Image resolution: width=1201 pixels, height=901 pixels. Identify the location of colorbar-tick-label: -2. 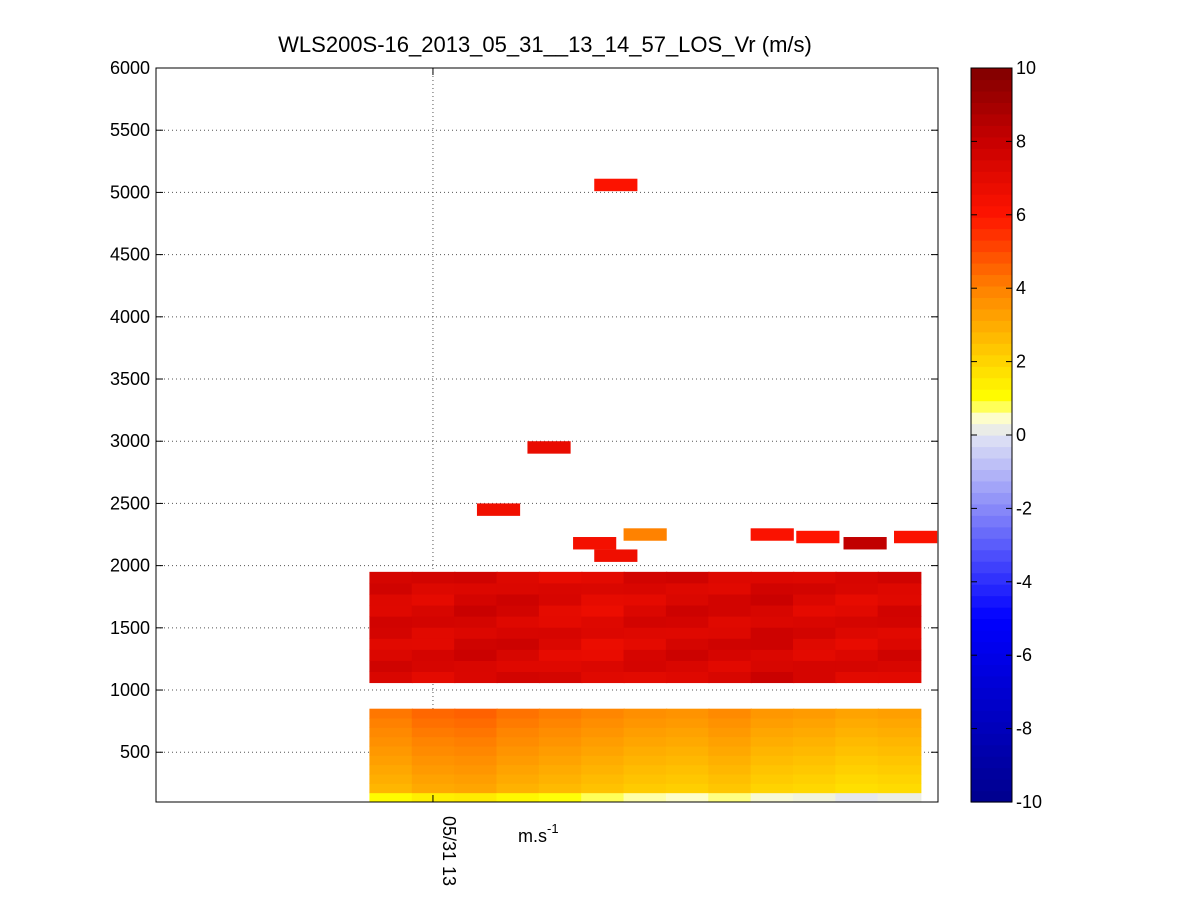
(1024, 508).